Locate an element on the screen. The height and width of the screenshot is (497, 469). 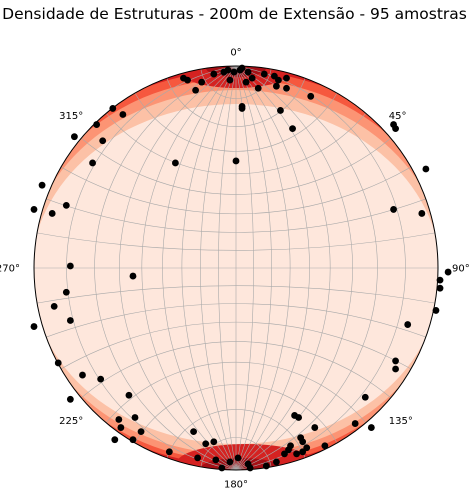
azimuth-label-0: 0° is located at coordinates (235, 53).